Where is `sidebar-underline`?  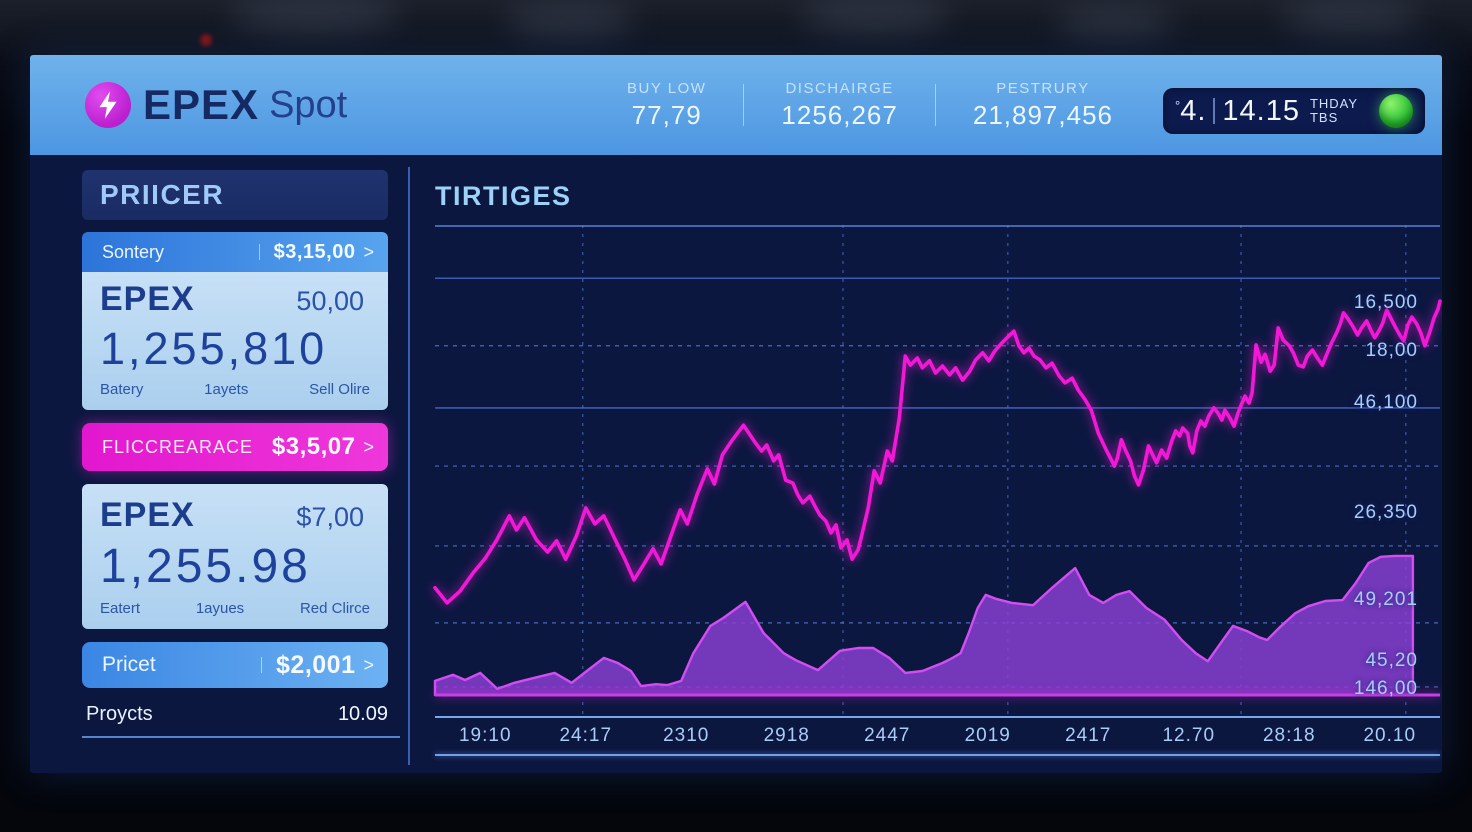
sidebar-underline is located at coordinates (241, 737).